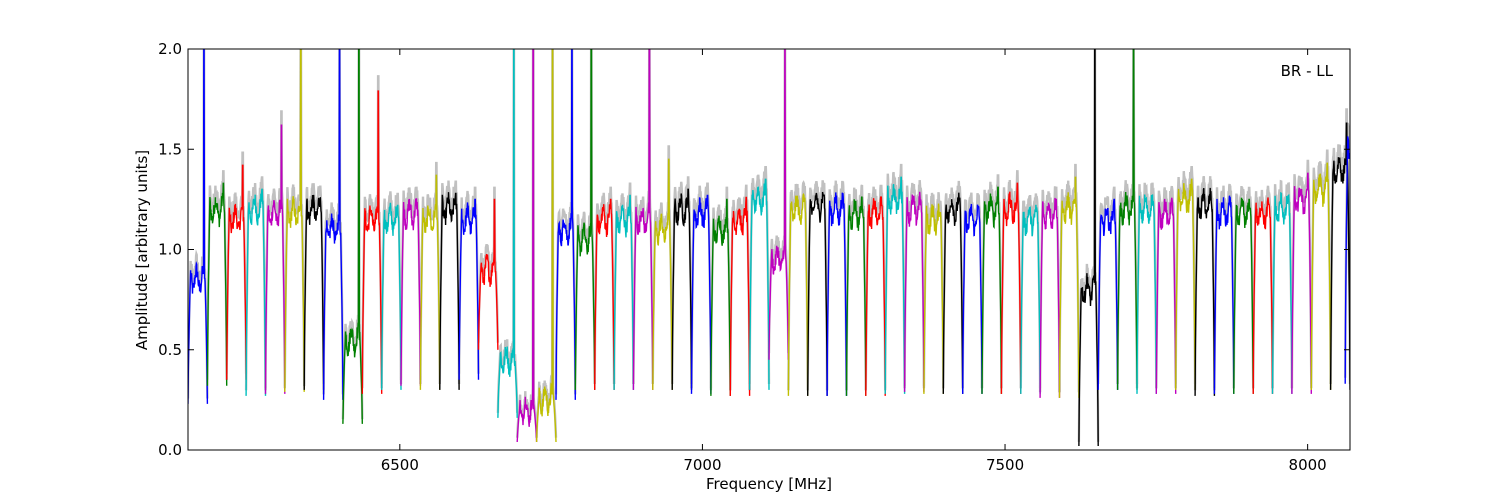  Describe the element at coordinates (1005, 465) in the screenshot. I see `x-tick-label: 7500` at that location.